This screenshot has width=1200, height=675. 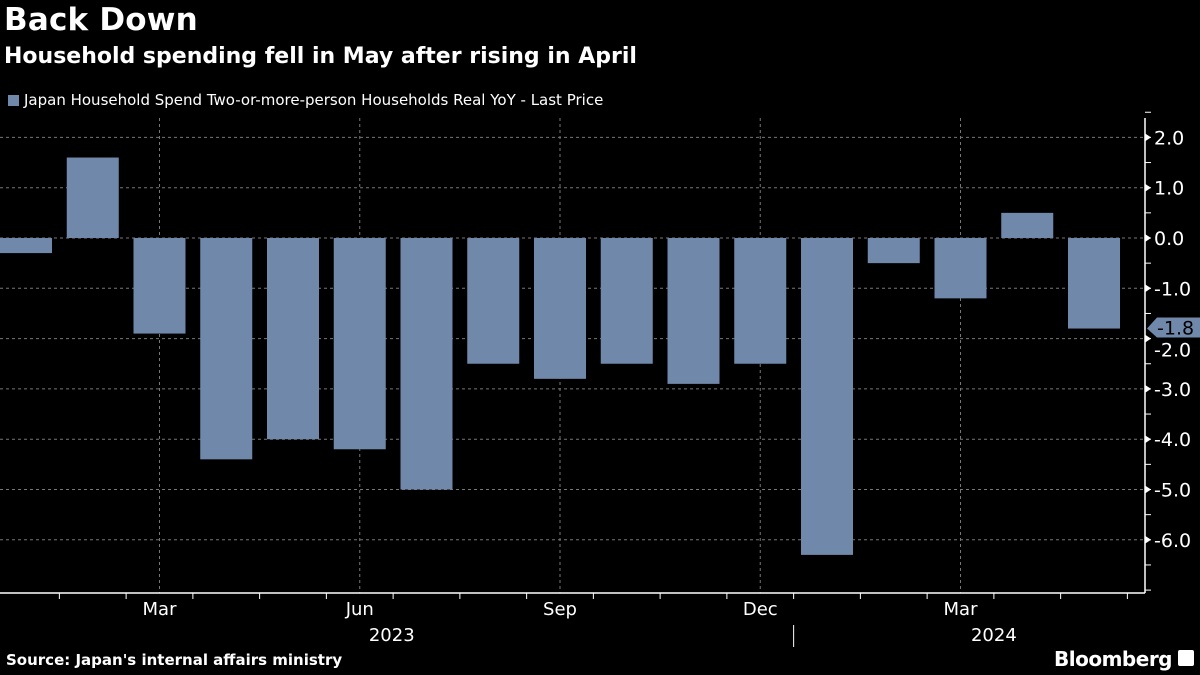 I want to click on y-tick-label: 2.0, so click(x=1169, y=138).